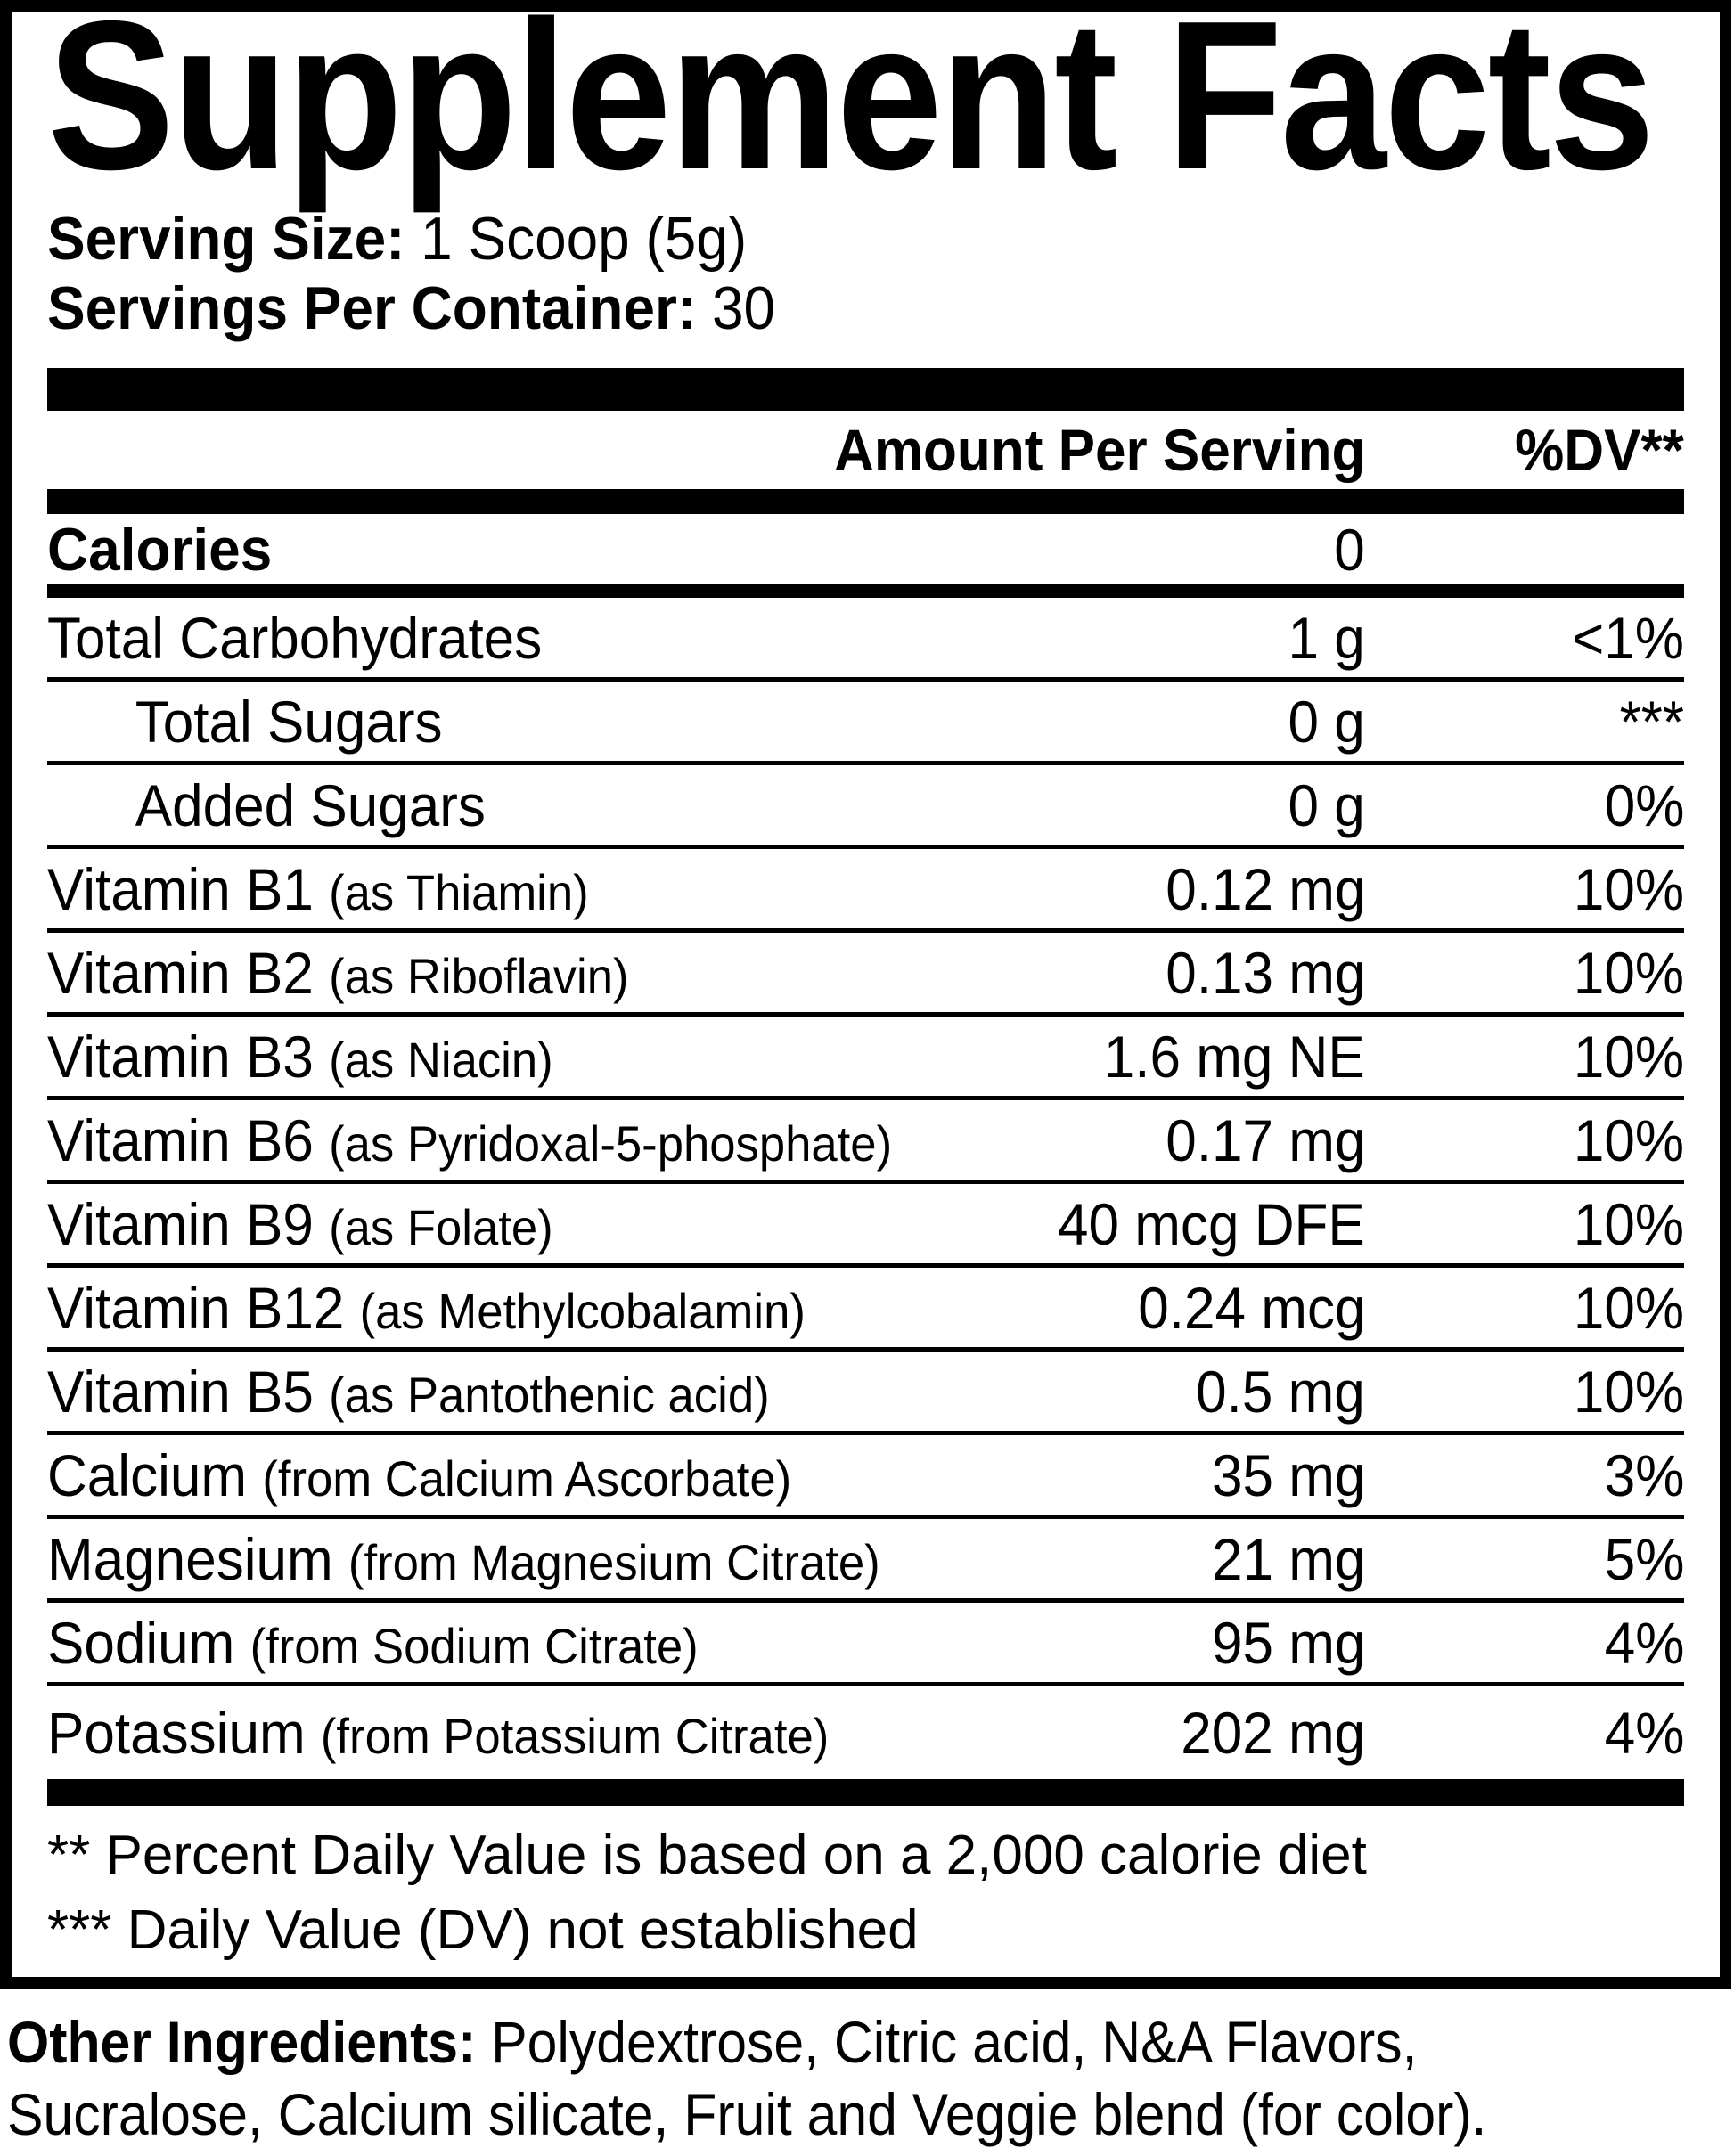  I want to click on nutrient-qualifier: (from Sodium Citrate), so click(474, 1645).